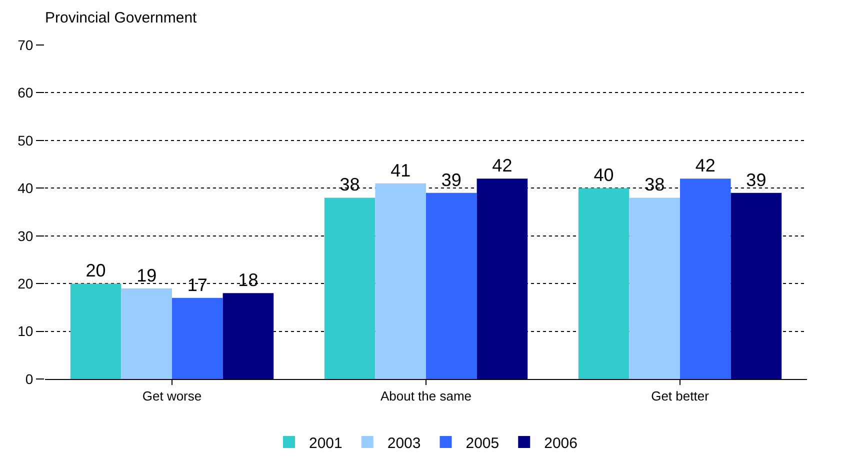 Image resolution: width=847 pixels, height=471 pixels. I want to click on chart-title: Provincial Government, so click(121, 17).